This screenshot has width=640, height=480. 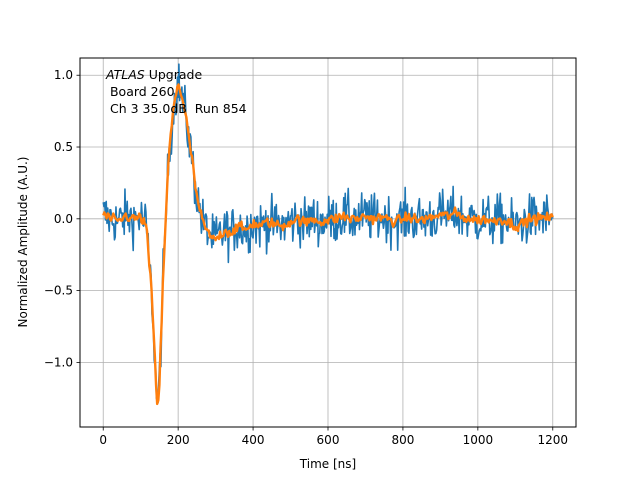 What do you see at coordinates (478, 440) in the screenshot?
I see `x-tick-label: 1000` at bounding box center [478, 440].